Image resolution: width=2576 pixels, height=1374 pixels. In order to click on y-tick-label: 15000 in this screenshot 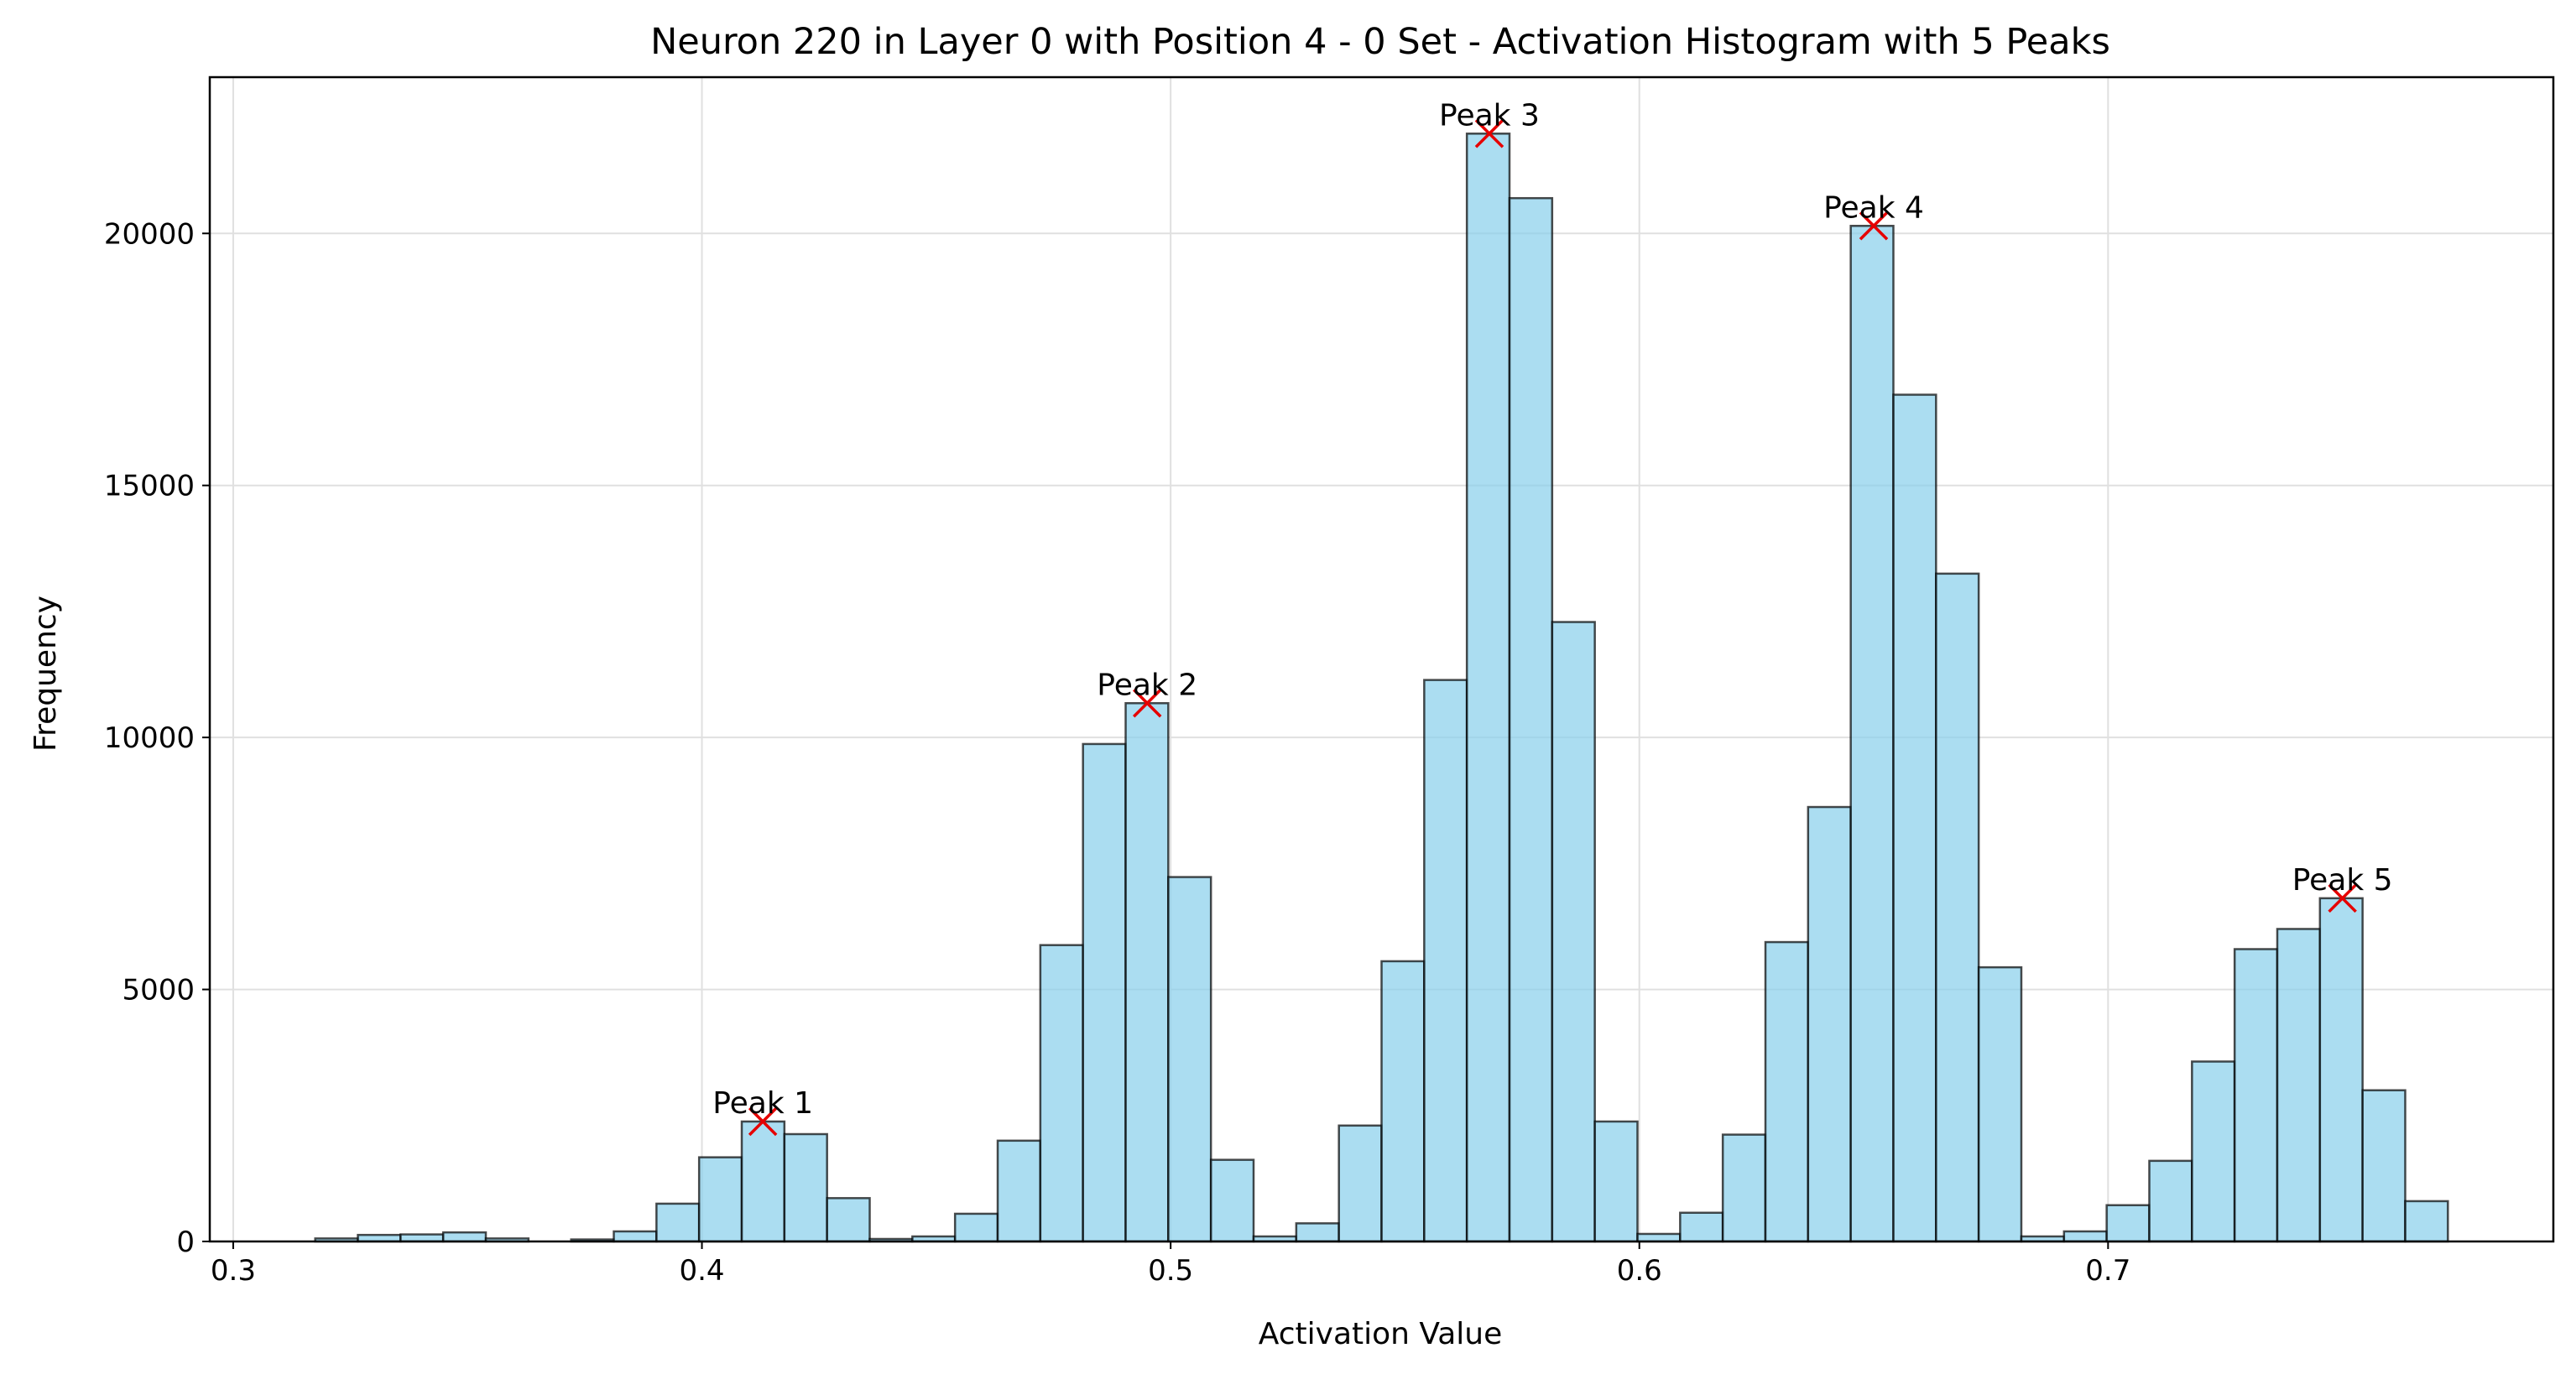, I will do `click(149, 487)`.